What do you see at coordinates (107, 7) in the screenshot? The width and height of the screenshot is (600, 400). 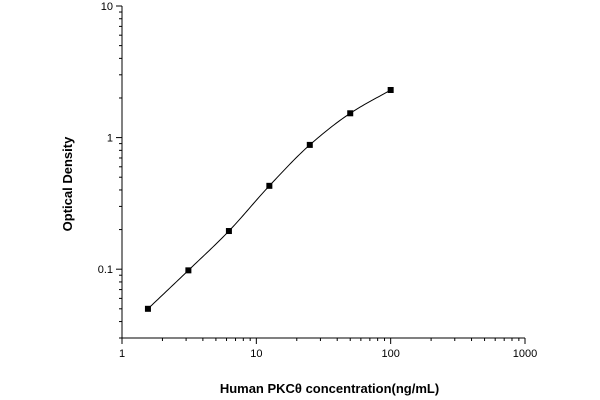 I see `y-tick-label: 10` at bounding box center [107, 7].